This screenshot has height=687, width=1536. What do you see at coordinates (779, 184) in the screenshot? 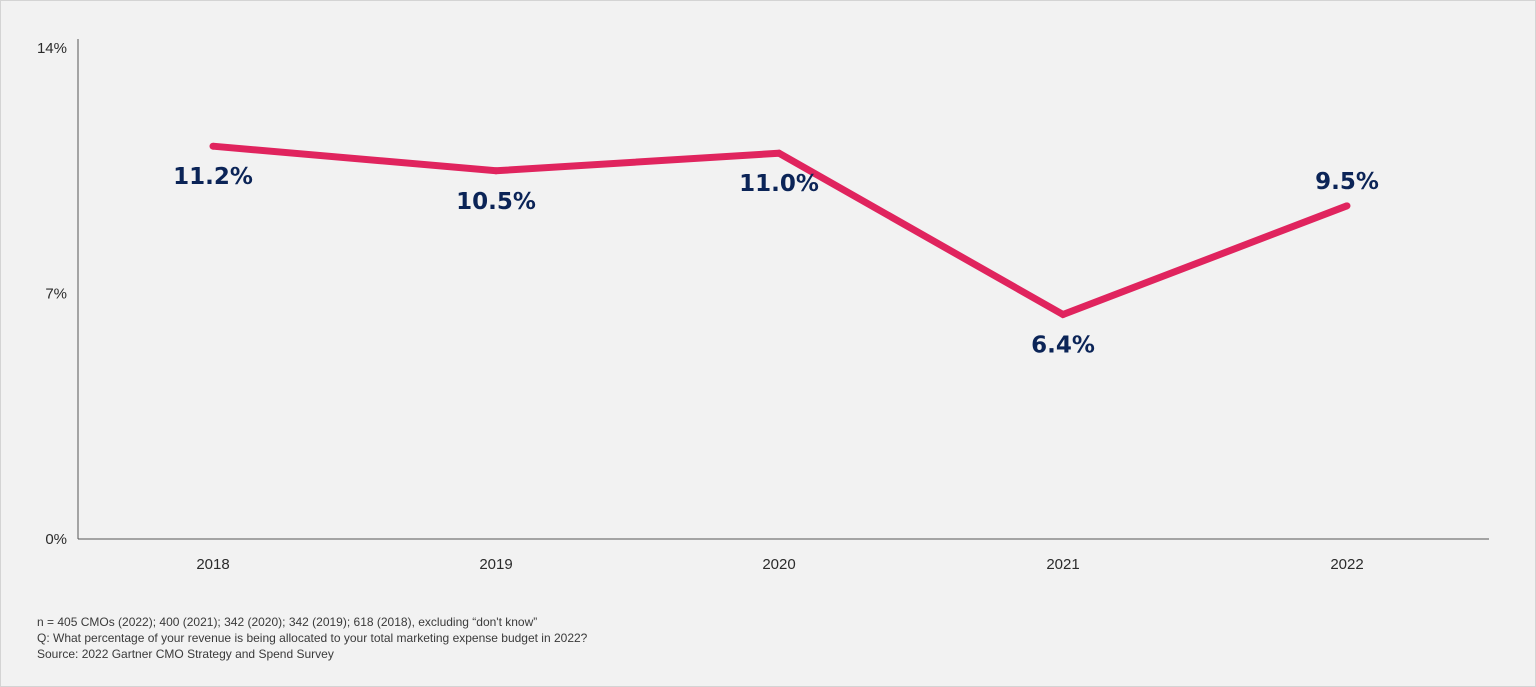
I see `data-label: 11.0%` at bounding box center [779, 184].